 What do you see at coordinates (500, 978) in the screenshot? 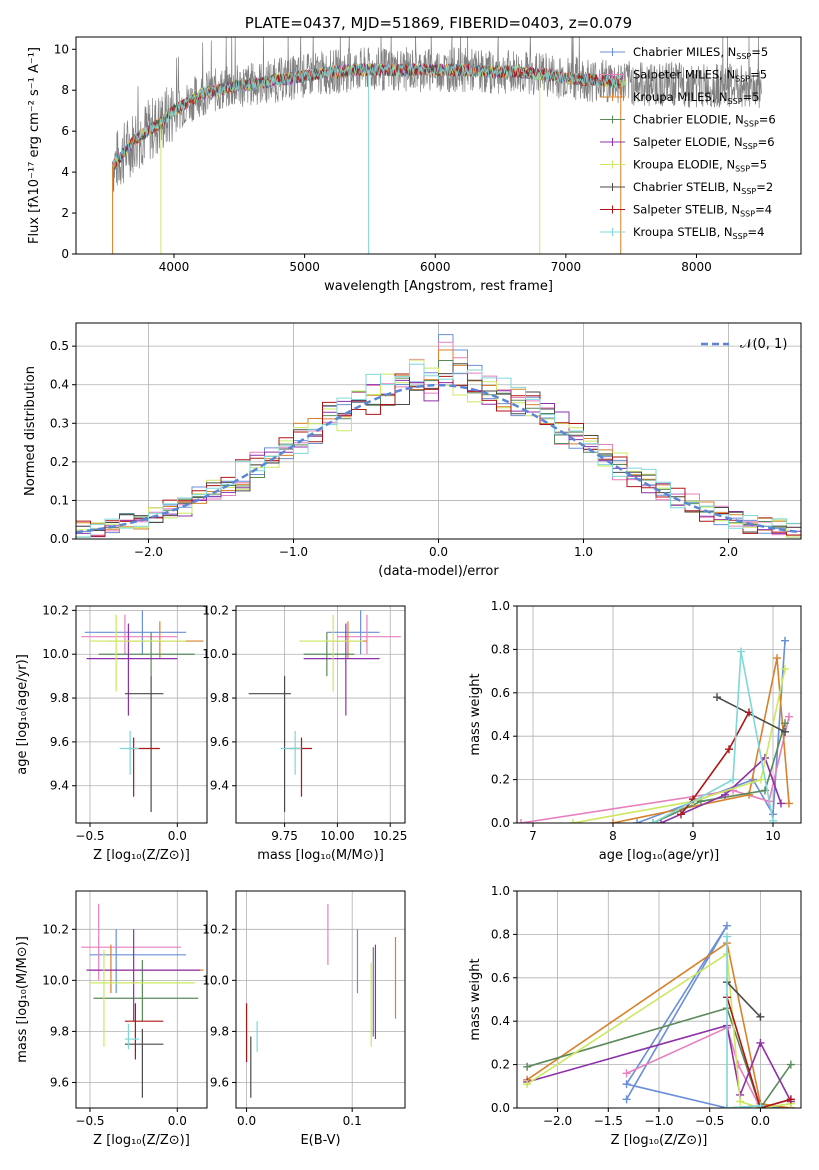
I see `y-tick-label: 0.6` at bounding box center [500, 978].